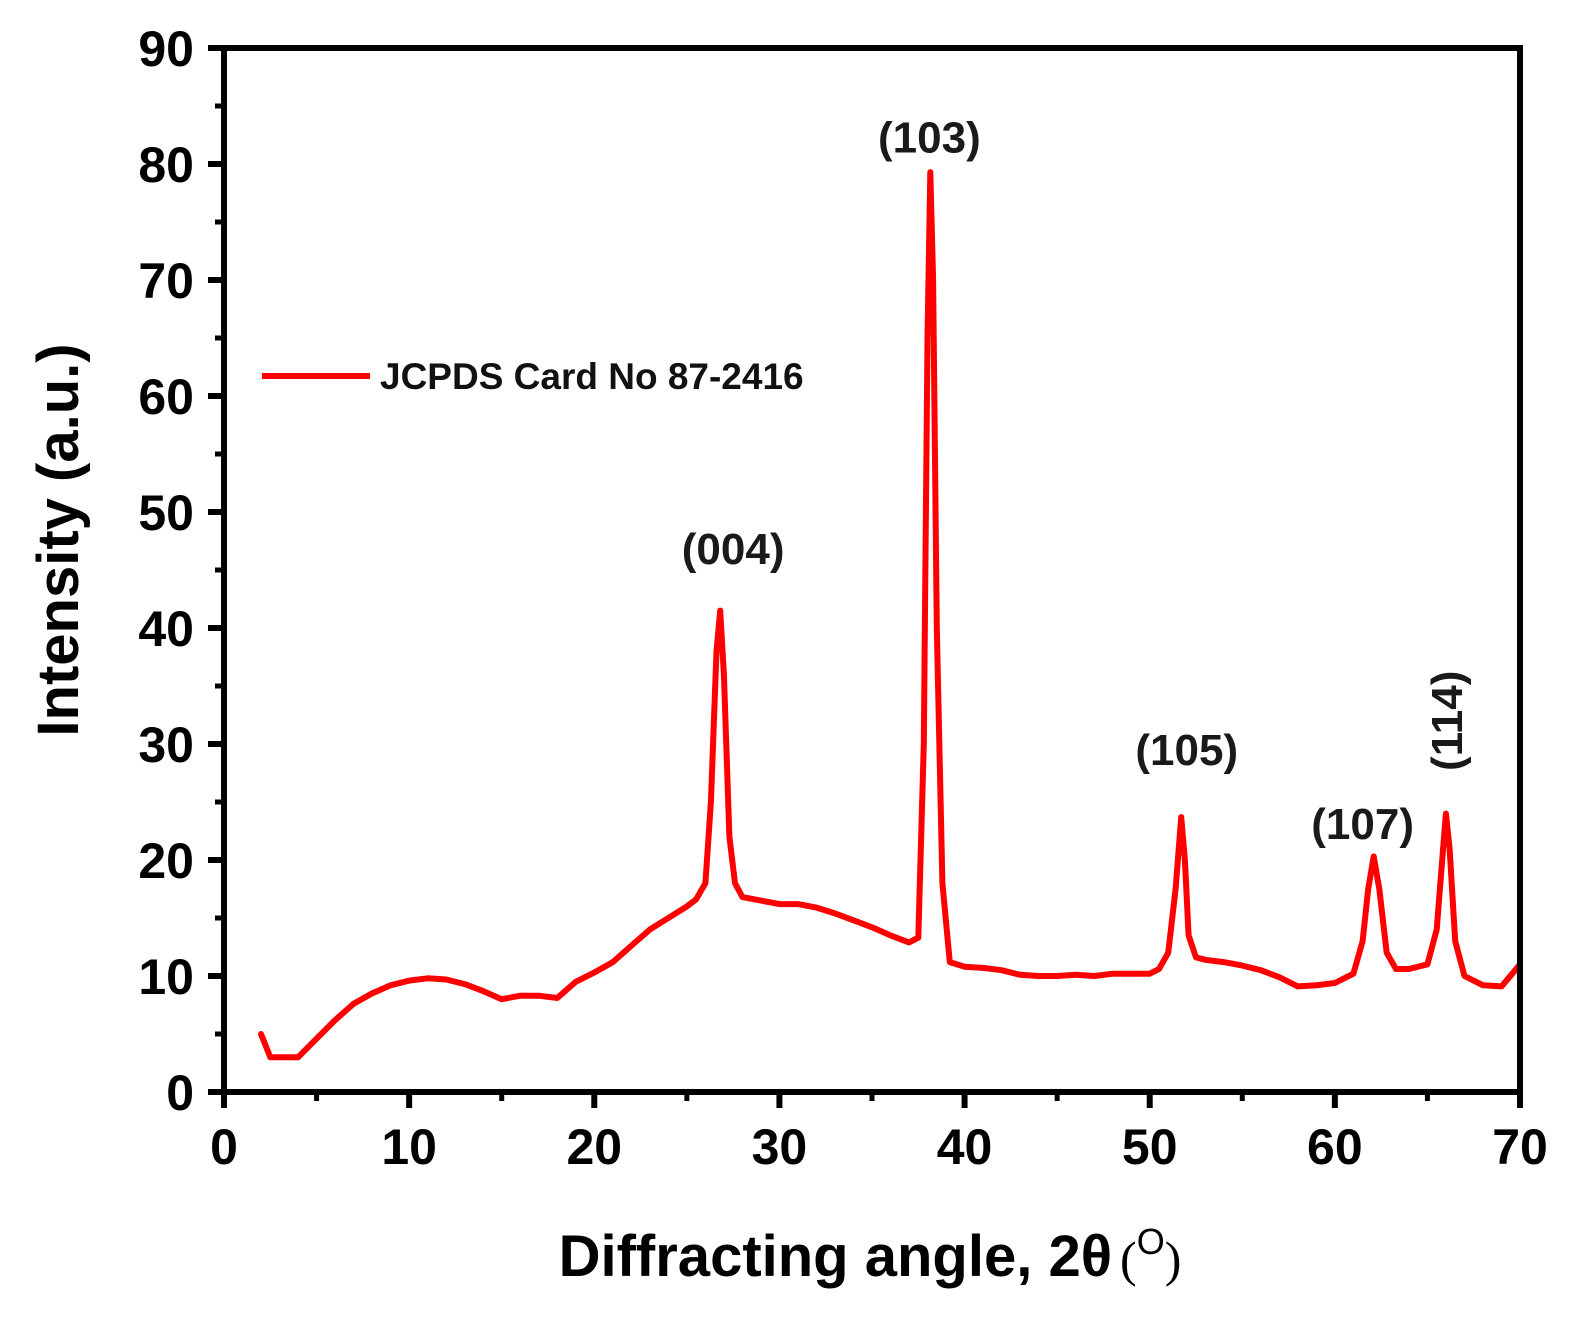 This screenshot has width=1572, height=1318. Describe the element at coordinates (1362, 824) in the screenshot. I see `peak-annotation: (107)` at that location.